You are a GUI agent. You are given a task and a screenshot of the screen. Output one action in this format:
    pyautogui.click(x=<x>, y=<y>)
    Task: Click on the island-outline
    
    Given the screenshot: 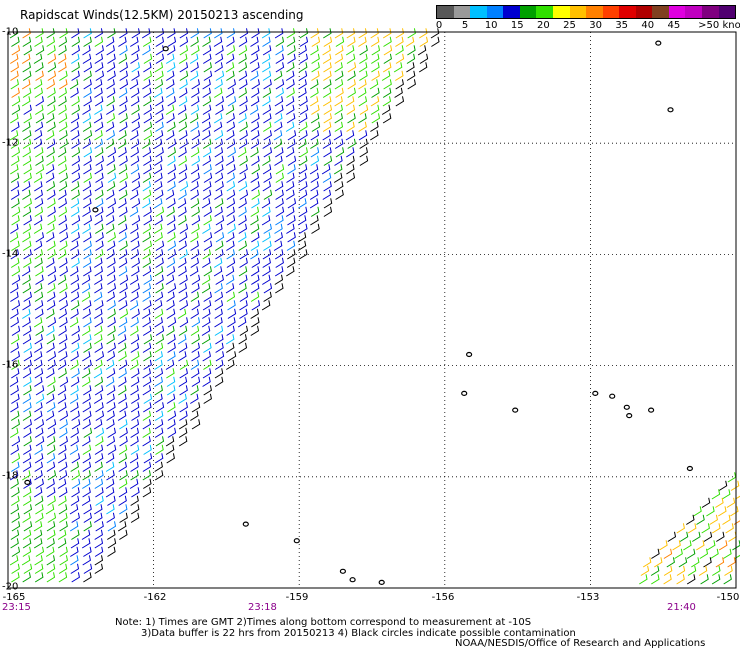 What is the action you would take?
    pyautogui.click(x=651, y=410)
    